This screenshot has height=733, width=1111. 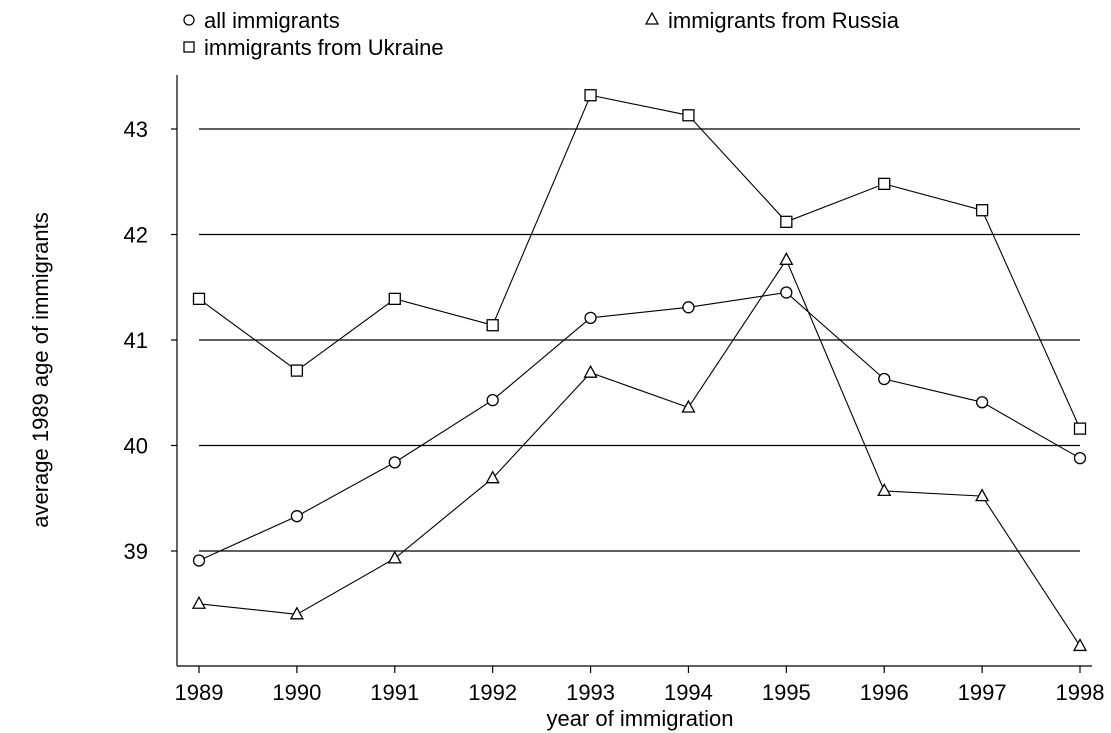 What do you see at coordinates (884, 692) in the screenshot?
I see `x-tick-label: 1996` at bounding box center [884, 692].